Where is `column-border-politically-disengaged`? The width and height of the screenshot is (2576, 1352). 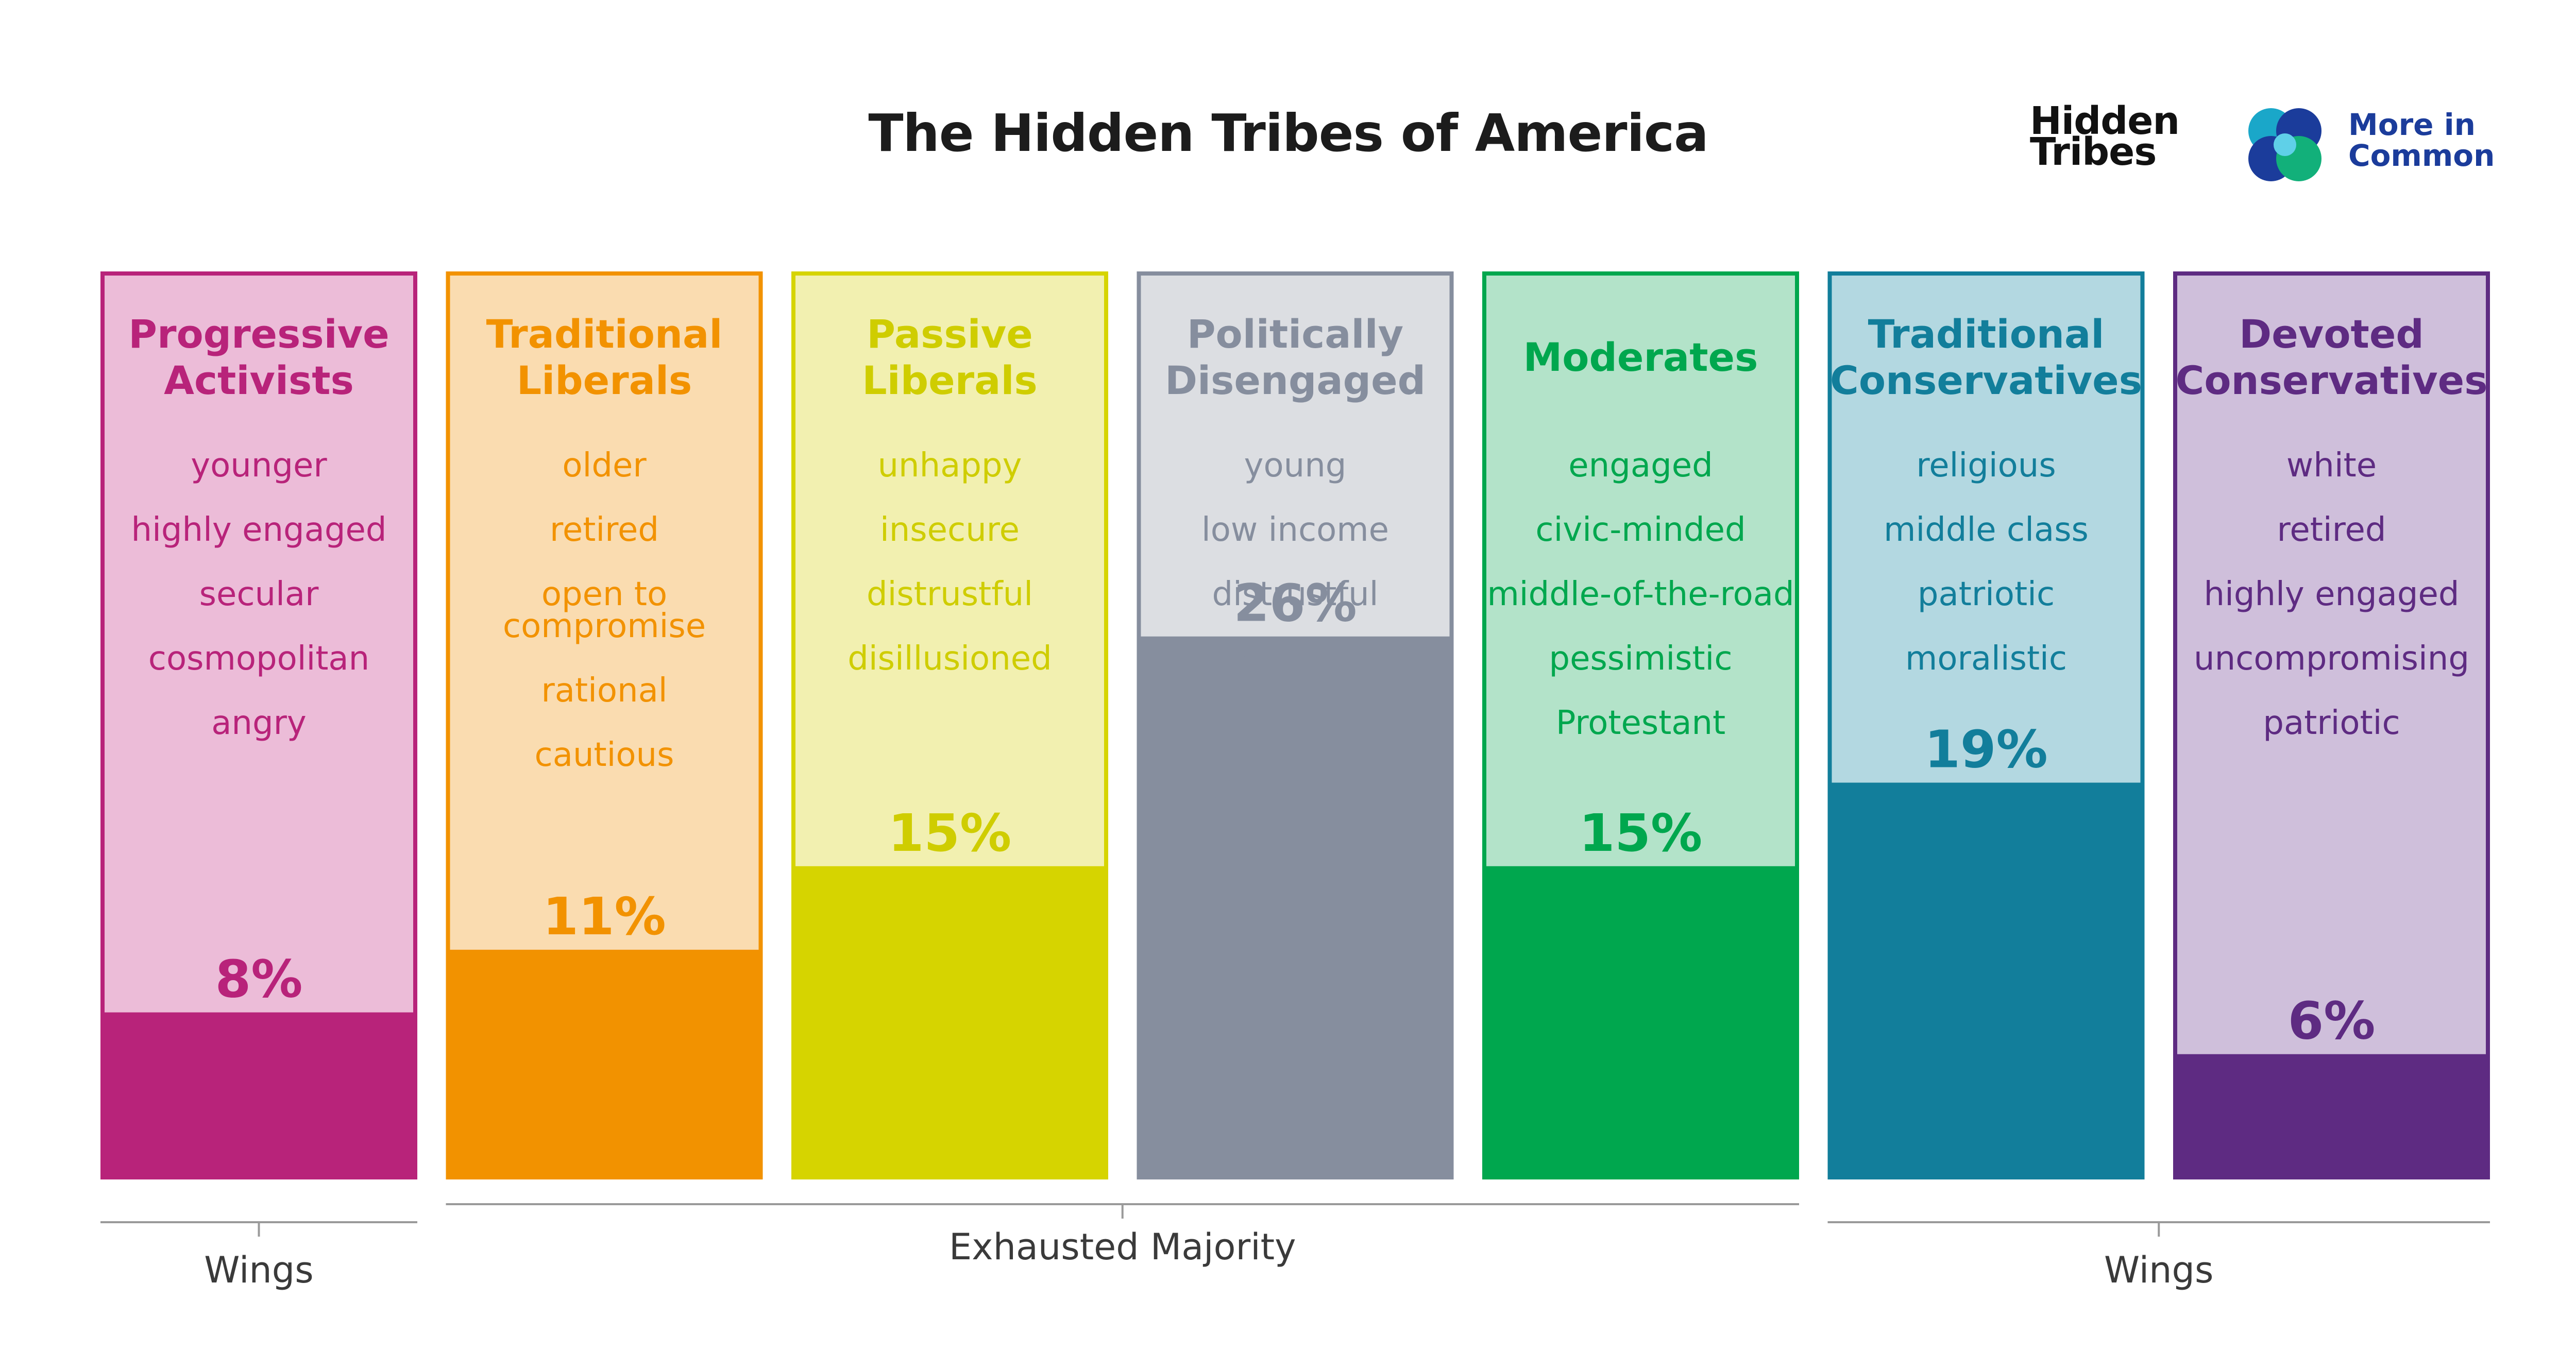
column-border-politically-disengaged is located at coordinates (1295, 725).